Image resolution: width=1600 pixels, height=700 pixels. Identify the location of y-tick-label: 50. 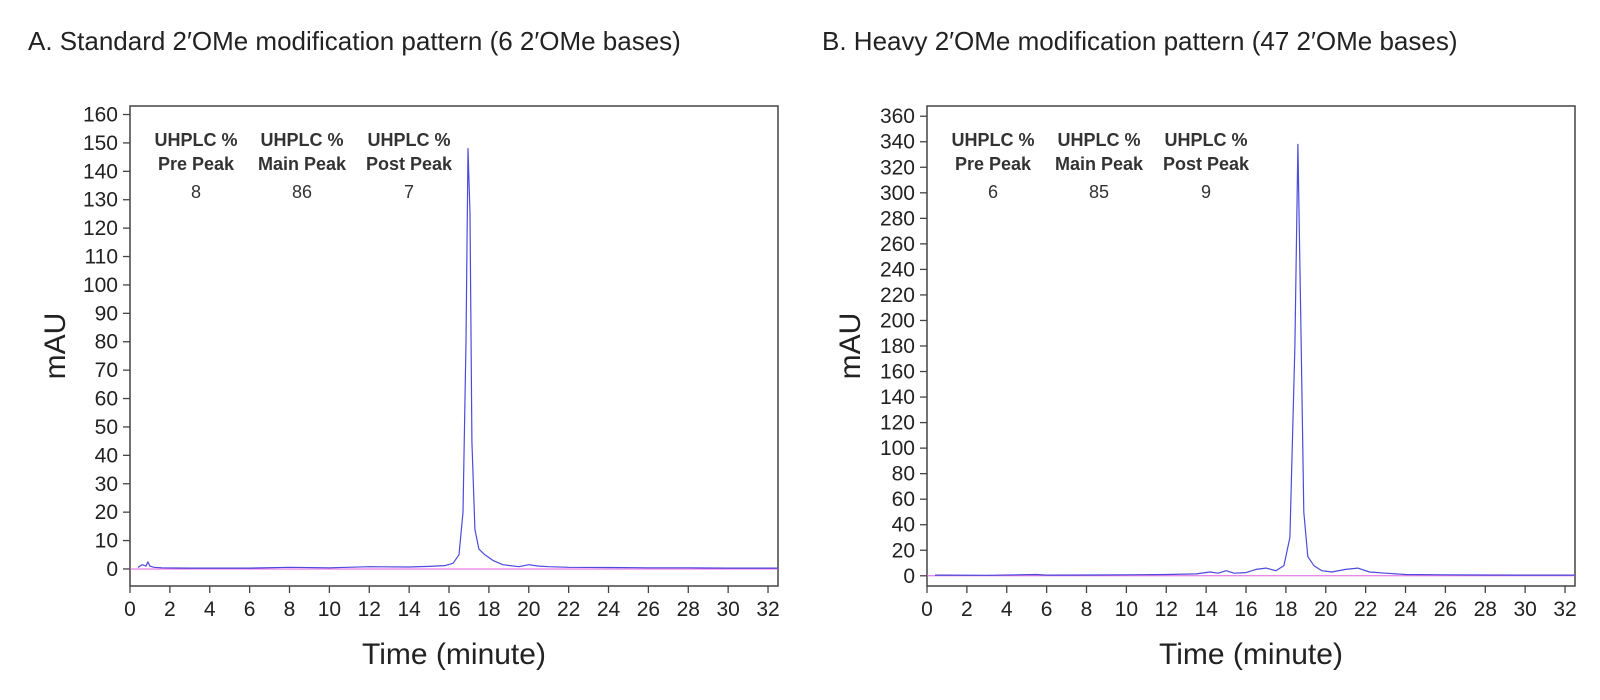
(106, 427).